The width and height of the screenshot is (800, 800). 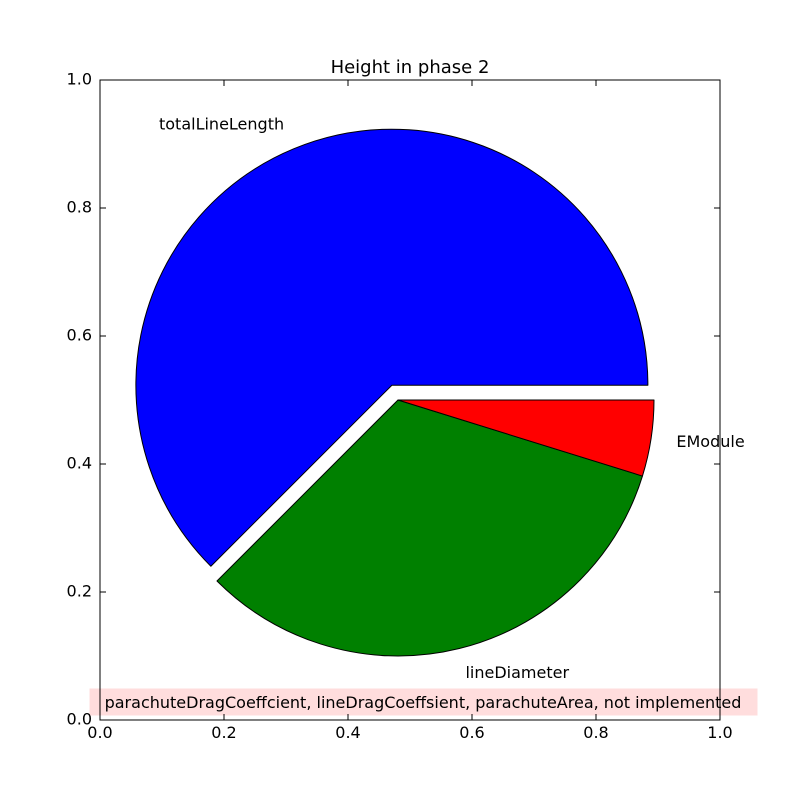 I want to click on x-tick-label: 0.6, so click(x=471, y=732).